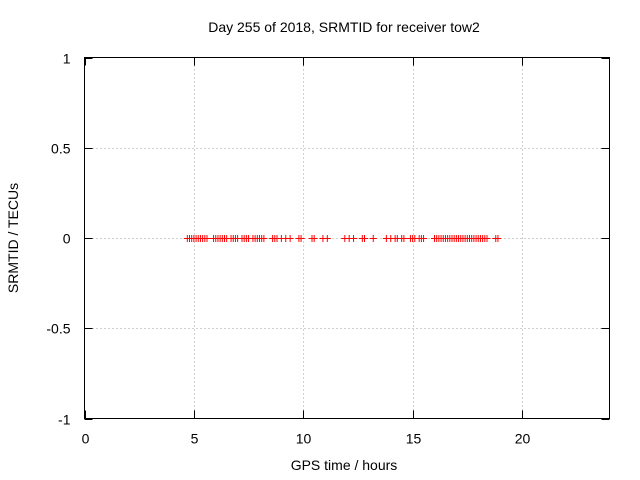 The width and height of the screenshot is (640, 480). I want to click on x-axis-label: GPS time / hours, so click(344, 465).